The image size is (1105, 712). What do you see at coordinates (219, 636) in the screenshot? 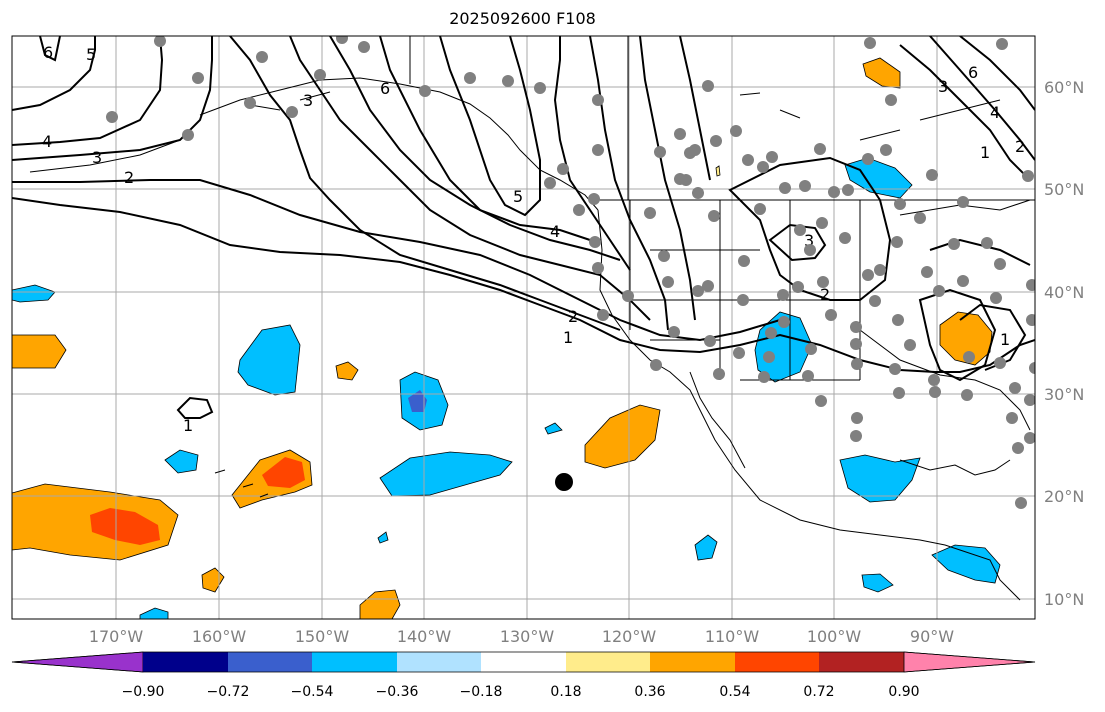
I see `lon-label: 160°W` at bounding box center [219, 636].